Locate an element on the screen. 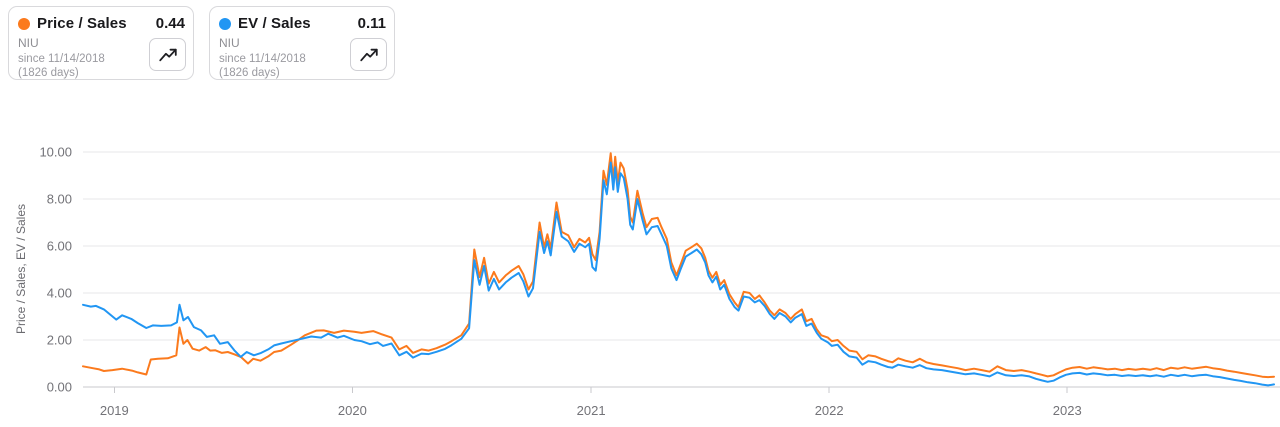 The image size is (1280, 427). metric-value: 0.44 is located at coordinates (170, 23).